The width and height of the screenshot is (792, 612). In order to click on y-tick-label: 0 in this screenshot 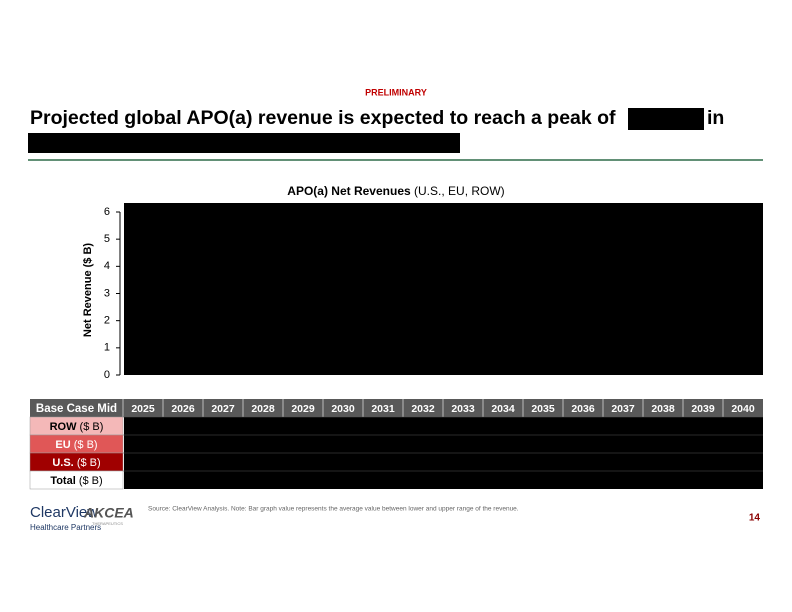, I will do `click(107, 375)`.